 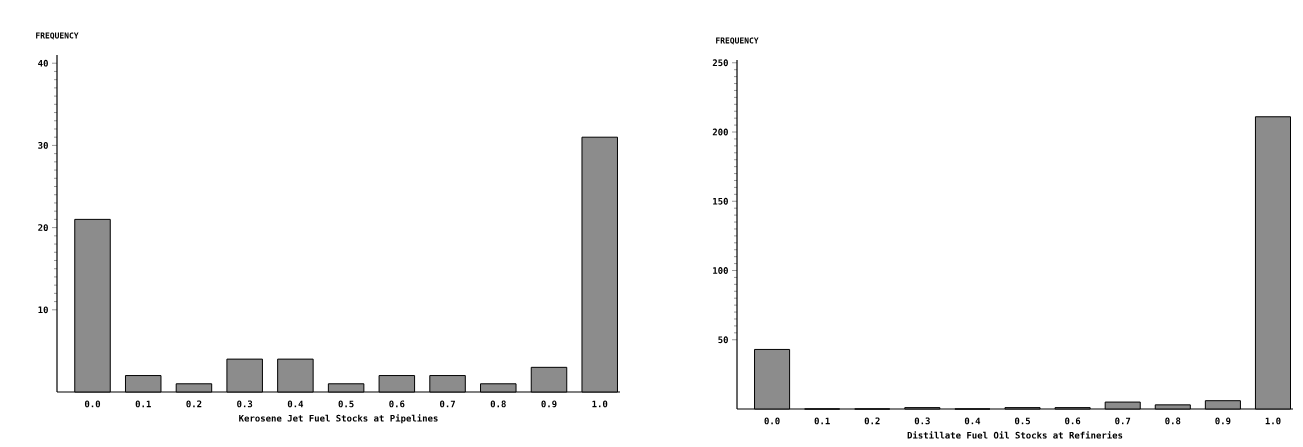 I want to click on y-tick-label: 150, so click(x=720, y=201).